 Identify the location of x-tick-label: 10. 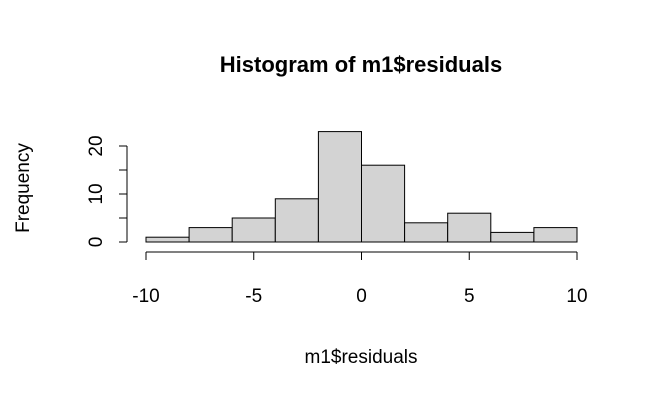
(576, 296).